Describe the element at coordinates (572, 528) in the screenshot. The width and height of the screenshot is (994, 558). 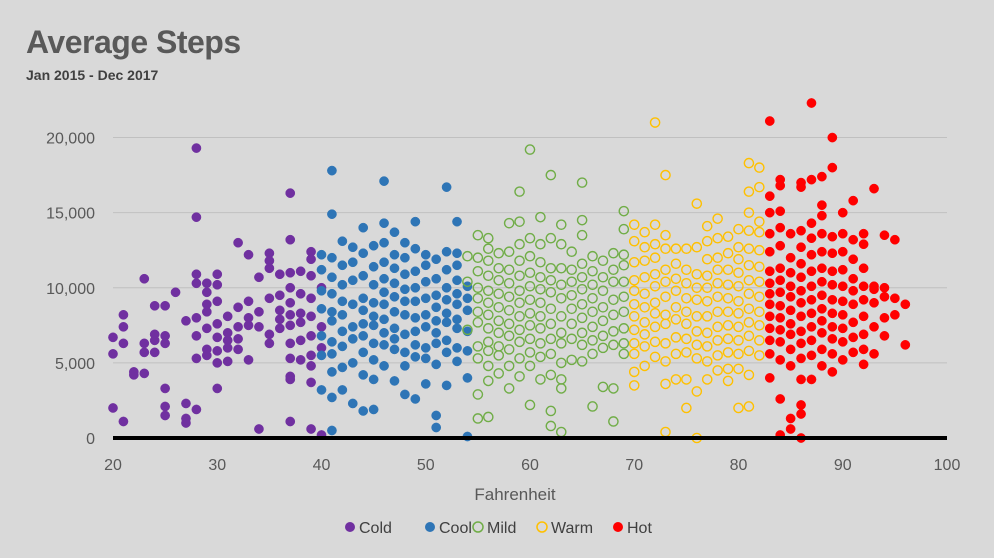
I see `legend-label: Warm` at that location.